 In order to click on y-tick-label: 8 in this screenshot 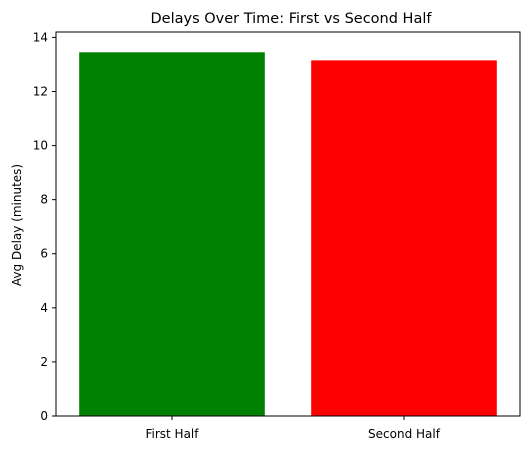, I will do `click(44, 200)`.